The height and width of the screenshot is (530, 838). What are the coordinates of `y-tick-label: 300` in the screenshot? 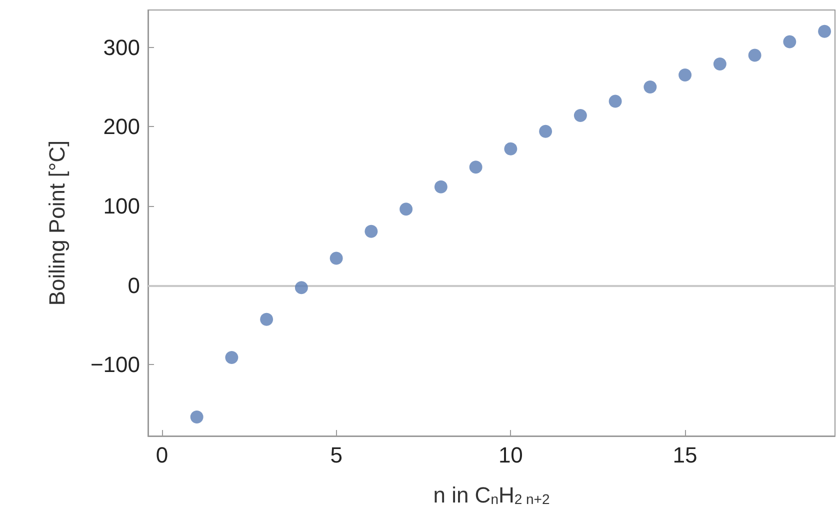 It's located at (121, 47).